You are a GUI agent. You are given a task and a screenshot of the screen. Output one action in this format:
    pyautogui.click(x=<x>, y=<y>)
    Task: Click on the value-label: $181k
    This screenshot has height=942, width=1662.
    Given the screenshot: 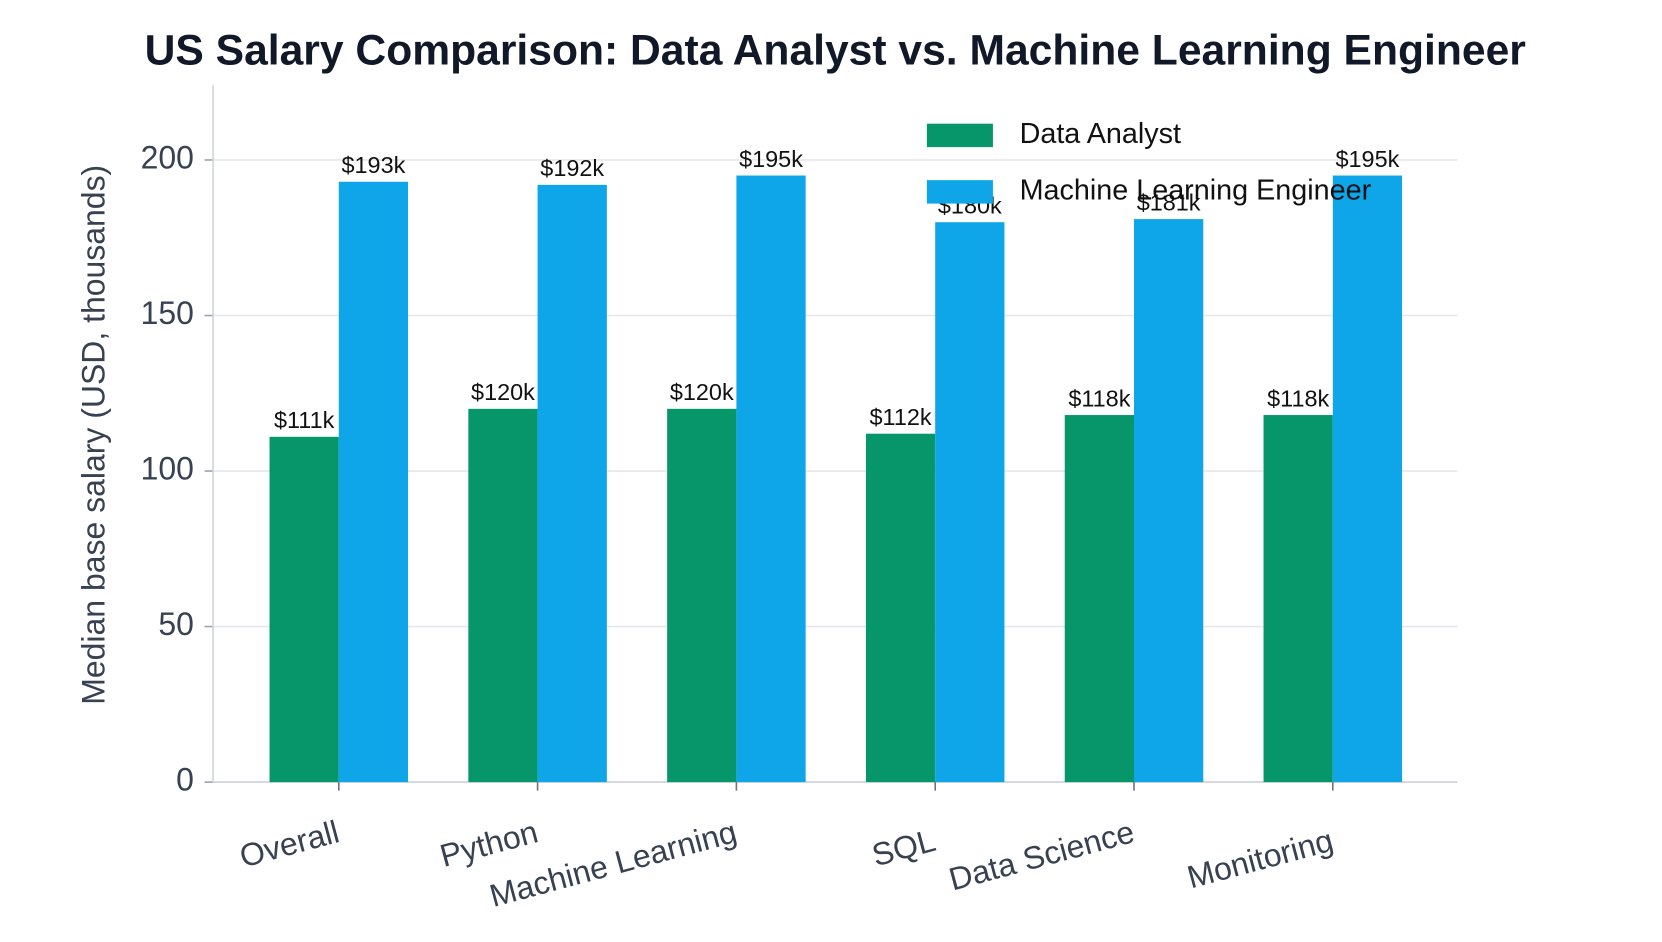 What is the action you would take?
    pyautogui.click(x=1169, y=202)
    